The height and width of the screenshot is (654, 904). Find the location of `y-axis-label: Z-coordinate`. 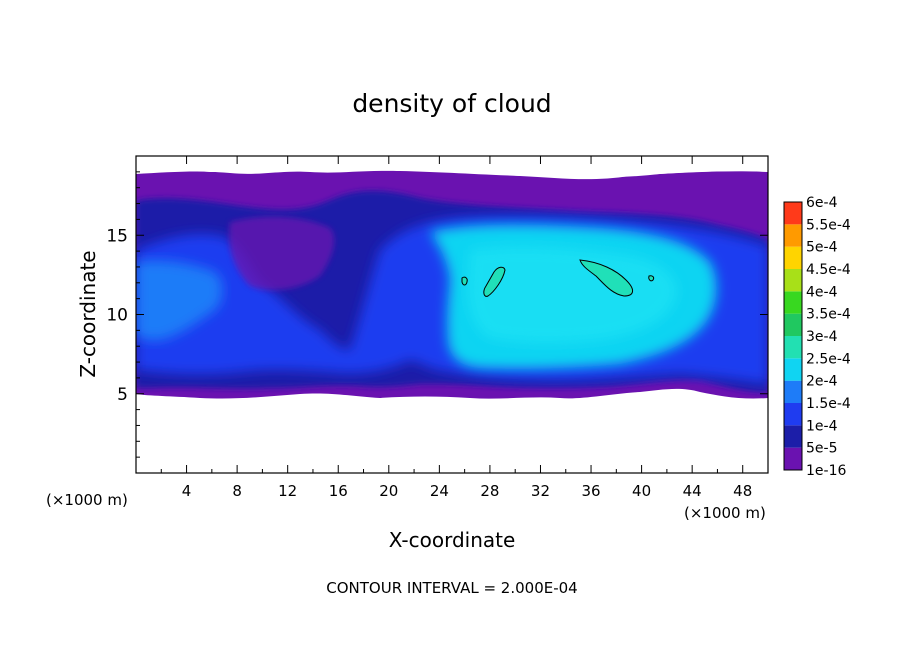

y-axis-label: Z-coordinate is located at coordinates (88, 313).